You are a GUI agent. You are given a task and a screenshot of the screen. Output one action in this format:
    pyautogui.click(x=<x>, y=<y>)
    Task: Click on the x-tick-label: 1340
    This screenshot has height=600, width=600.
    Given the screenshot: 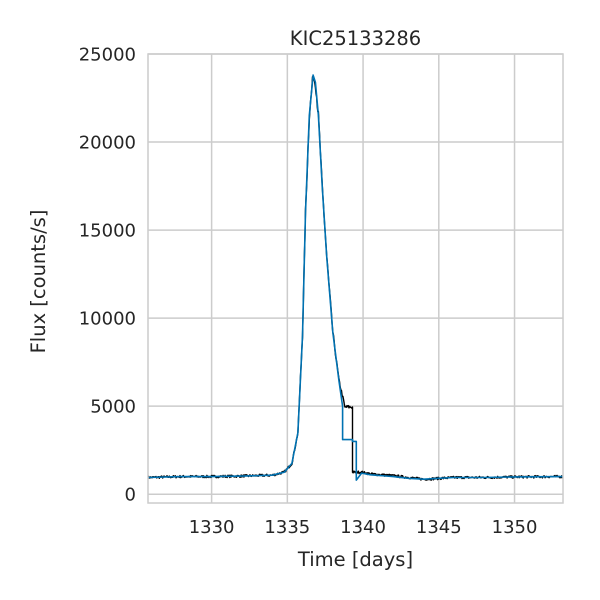 What is the action you would take?
    pyautogui.click(x=363, y=527)
    